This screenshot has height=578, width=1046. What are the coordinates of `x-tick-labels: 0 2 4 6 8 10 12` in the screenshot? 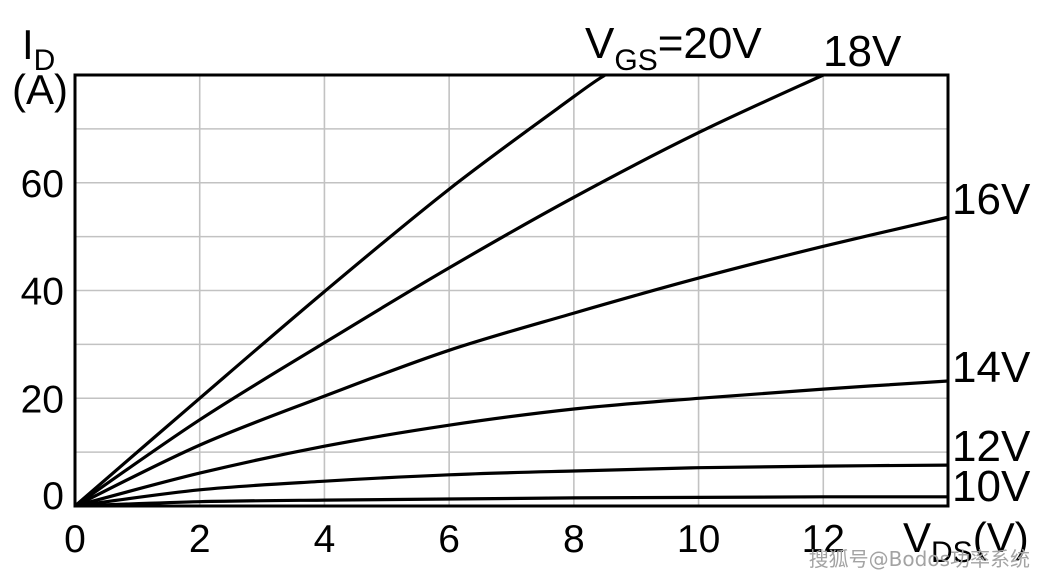 It's located at (454, 539).